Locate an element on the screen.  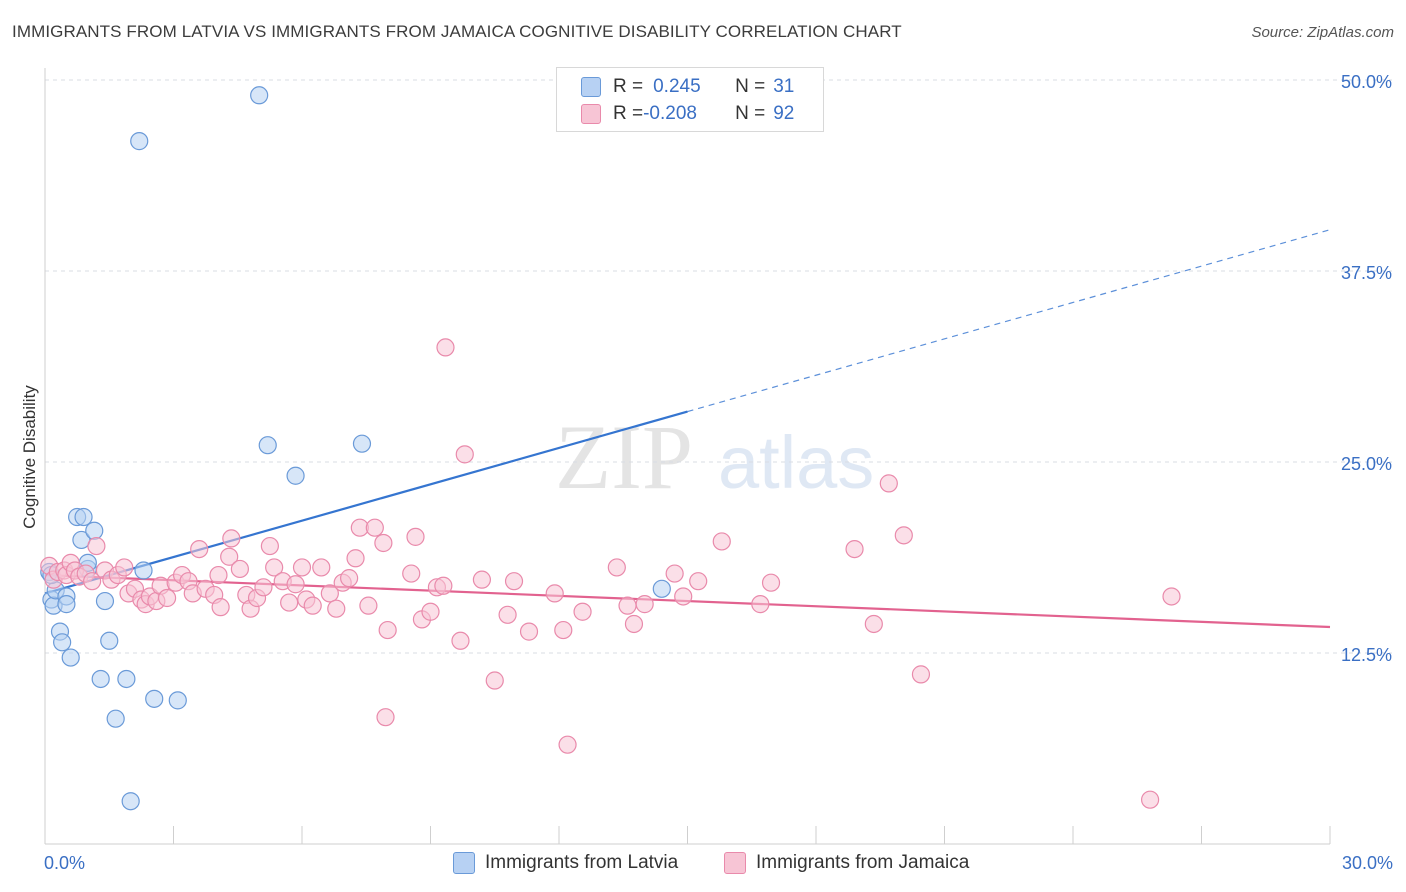
legend-item-jamaica: Immigrants from Jamaica is located at coordinates (846, 863).